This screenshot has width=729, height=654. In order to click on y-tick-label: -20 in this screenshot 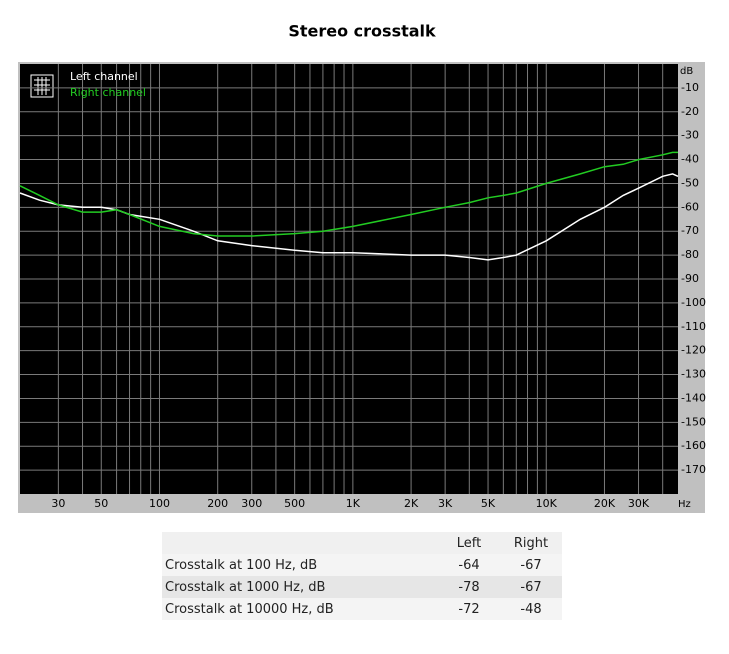, I will do `click(690, 111)`.